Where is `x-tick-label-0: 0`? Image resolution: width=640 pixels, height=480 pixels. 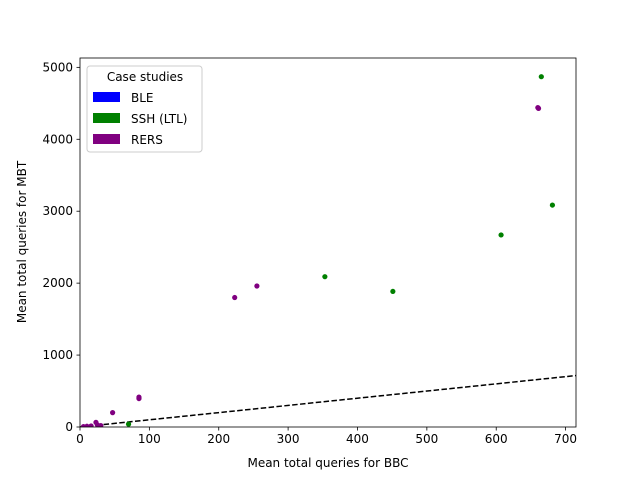 x-tick-label-0: 0 is located at coordinates (80, 439).